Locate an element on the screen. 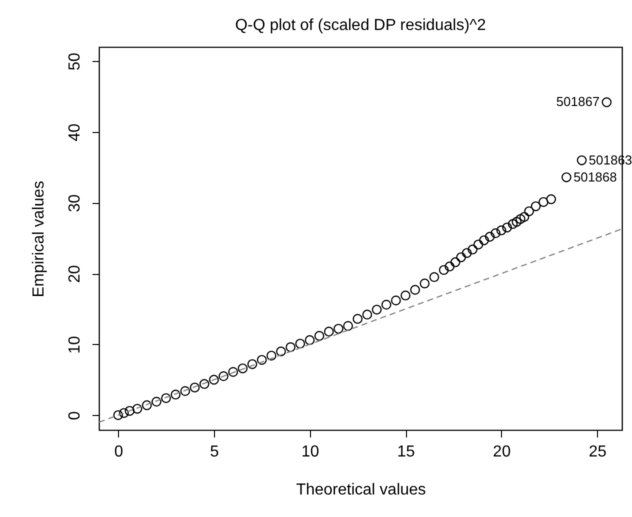 This screenshot has width=632, height=517. x-axis-title: Theoretical values is located at coordinates (361, 490).